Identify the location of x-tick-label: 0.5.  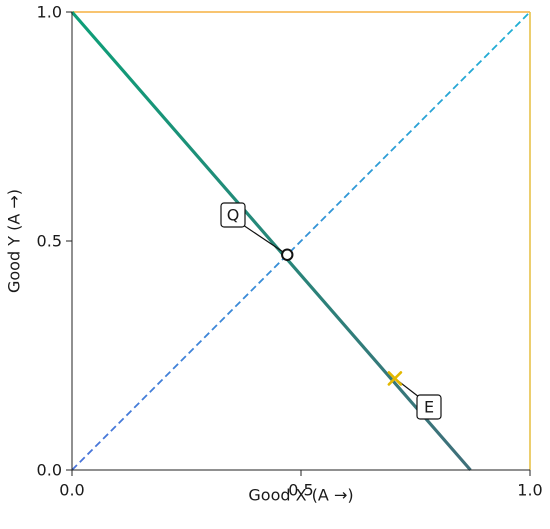
(300, 490).